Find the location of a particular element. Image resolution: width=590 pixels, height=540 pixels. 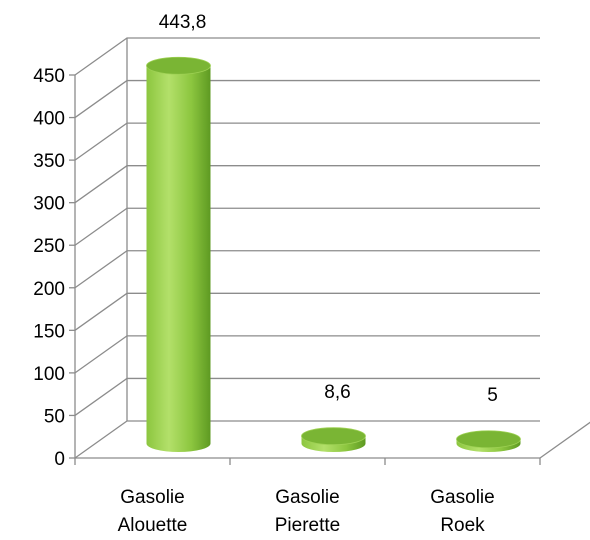

data-label-2: 5 is located at coordinates (492, 395).